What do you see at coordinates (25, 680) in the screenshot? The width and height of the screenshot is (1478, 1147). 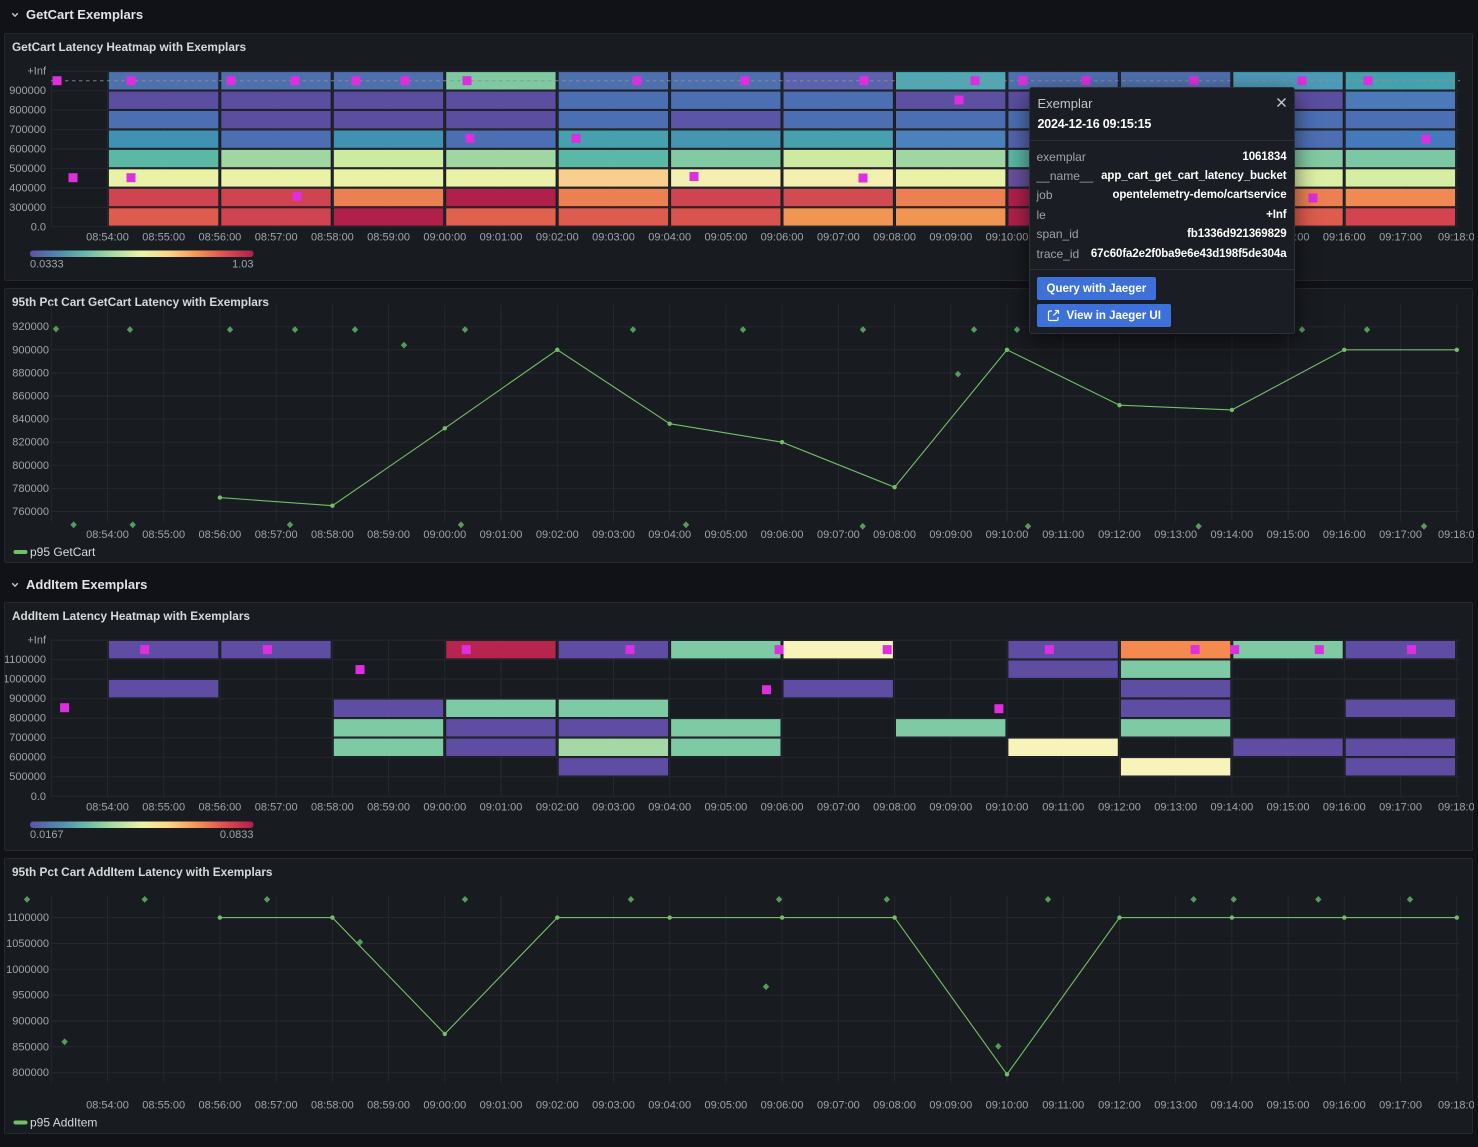 I see `svg-text: 1000000` at bounding box center [25, 680].